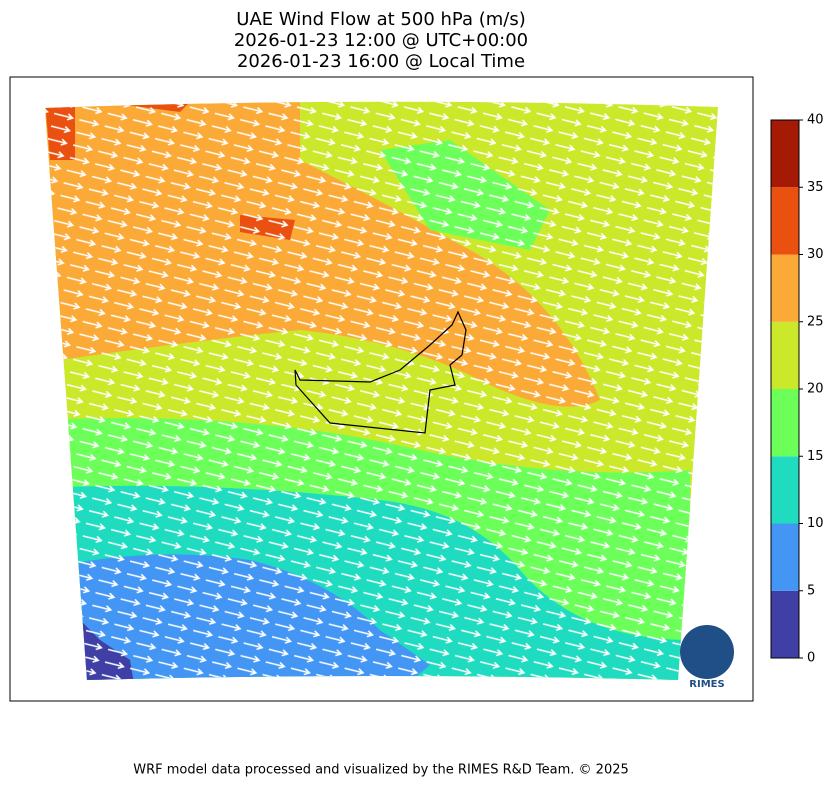 The height and width of the screenshot is (792, 835). I want to click on colorbar-tick-label: 30, so click(815, 254).